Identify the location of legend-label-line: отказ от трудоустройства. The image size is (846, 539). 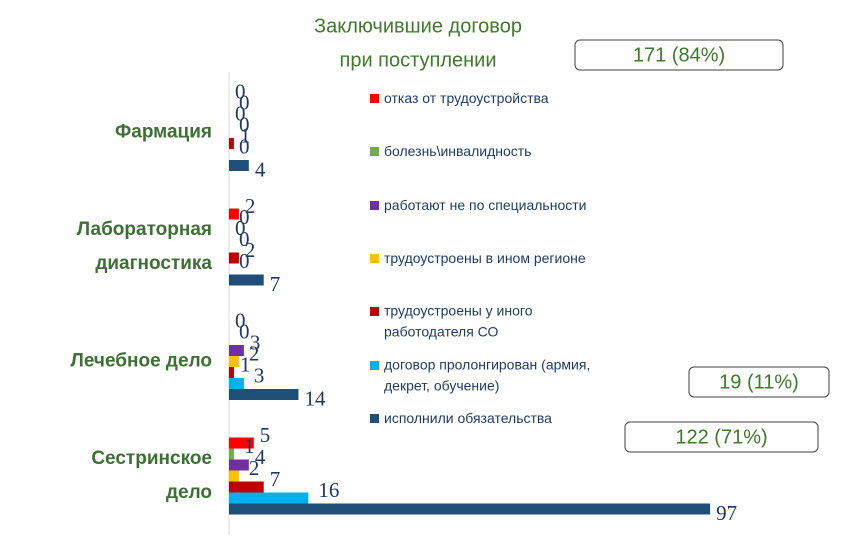
(466, 98).